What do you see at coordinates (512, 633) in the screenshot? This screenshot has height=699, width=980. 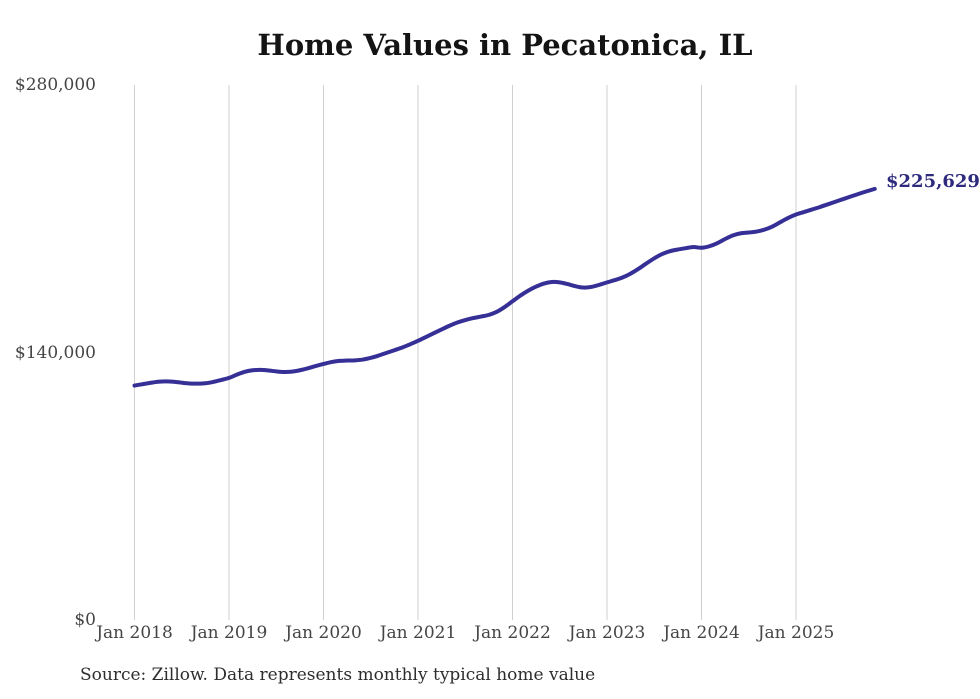 I see `x-tick-label: Jan 2022` at bounding box center [512, 633].